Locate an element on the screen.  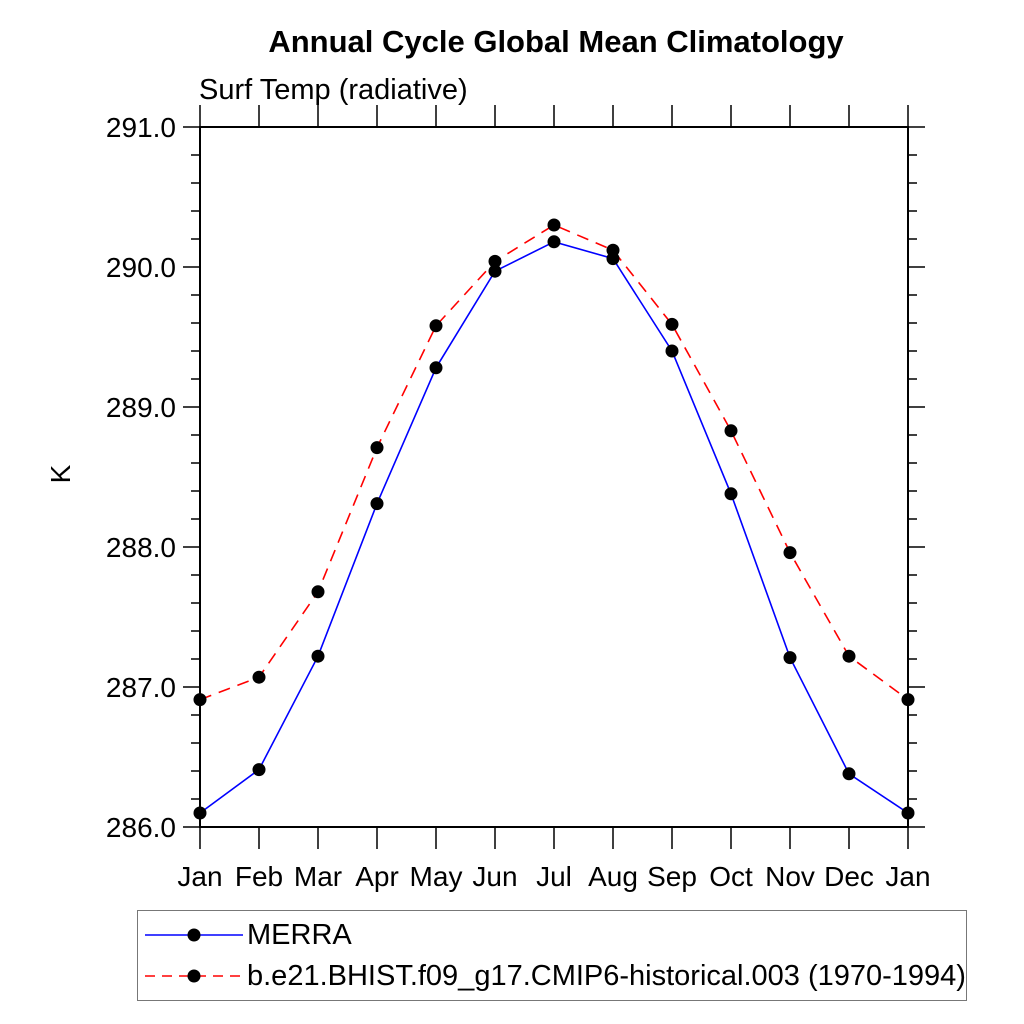
chart-title: Annual Cycle Global Mean Climatology is located at coordinates (556, 41).